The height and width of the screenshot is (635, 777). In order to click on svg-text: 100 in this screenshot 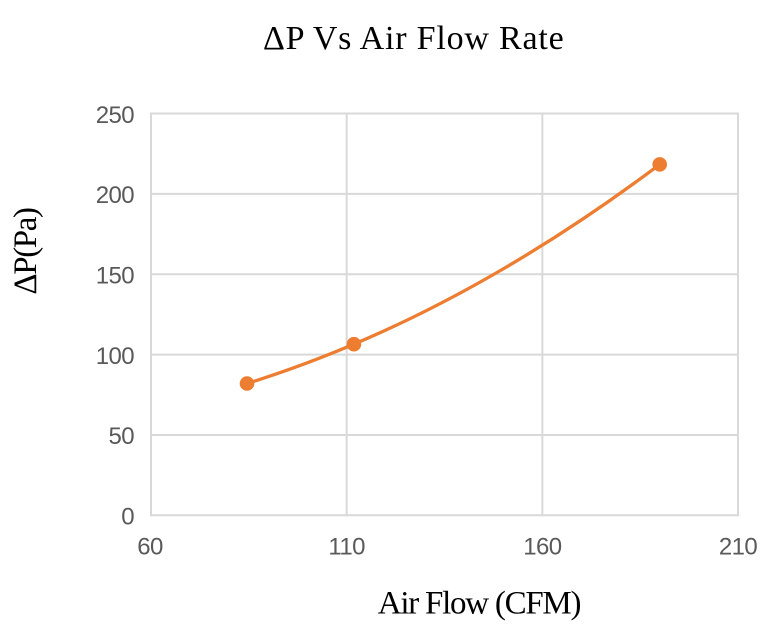, I will do `click(115, 356)`.